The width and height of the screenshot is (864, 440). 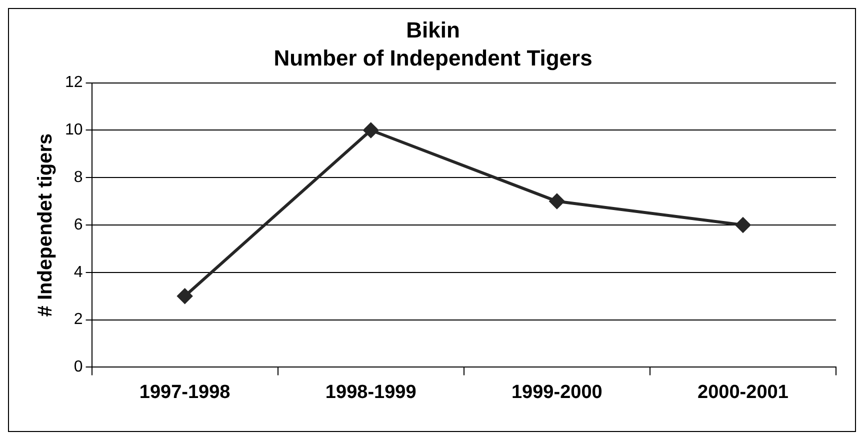 What do you see at coordinates (74, 130) in the screenshot?
I see `y-tick-label: 10` at bounding box center [74, 130].